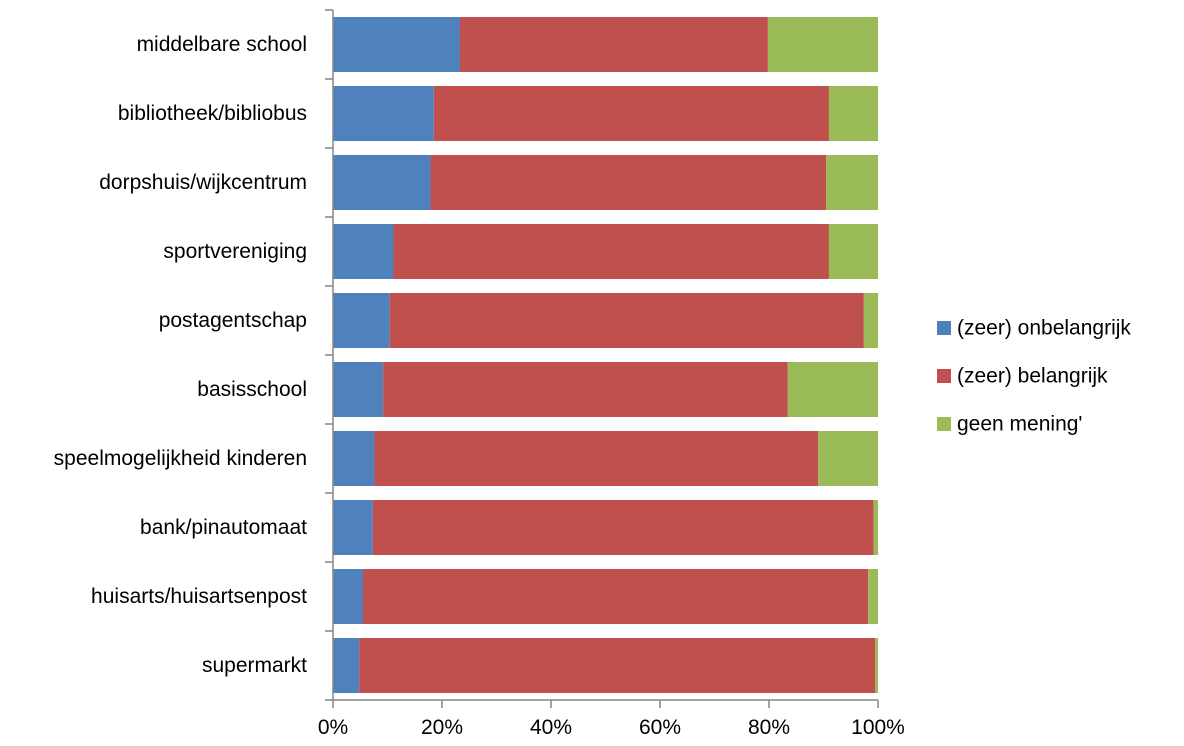 The image size is (1184, 746). I want to click on category-label: basisschool, so click(252, 389).